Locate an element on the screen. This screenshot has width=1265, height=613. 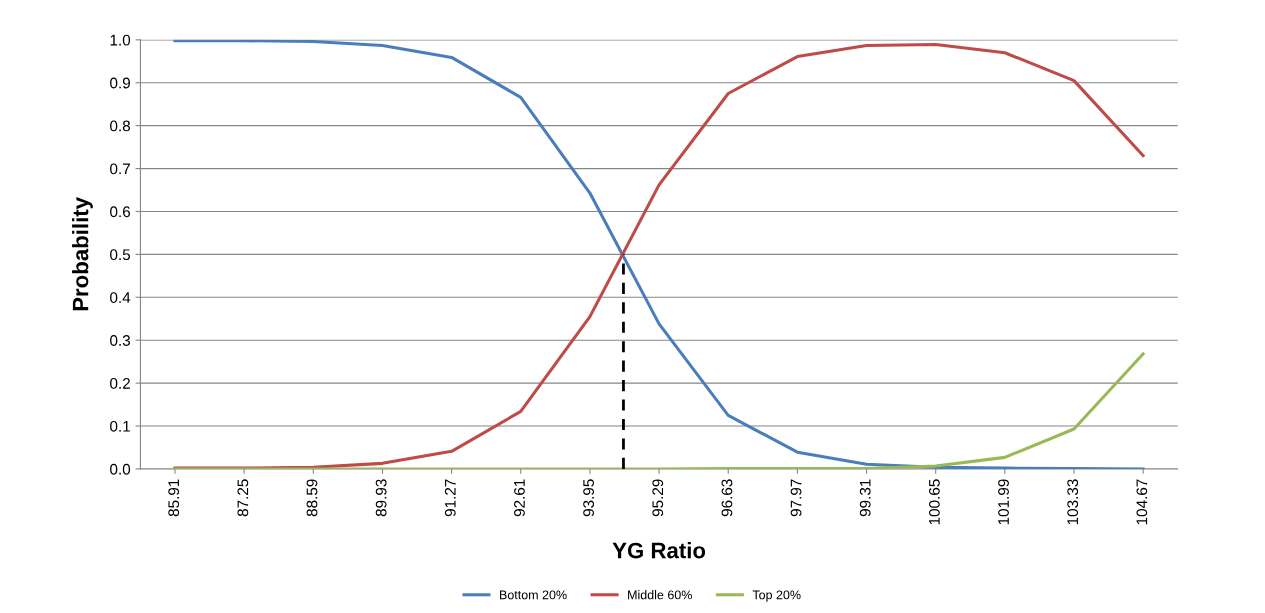
x-tick-label: 89.93 is located at coordinates (381, 498).